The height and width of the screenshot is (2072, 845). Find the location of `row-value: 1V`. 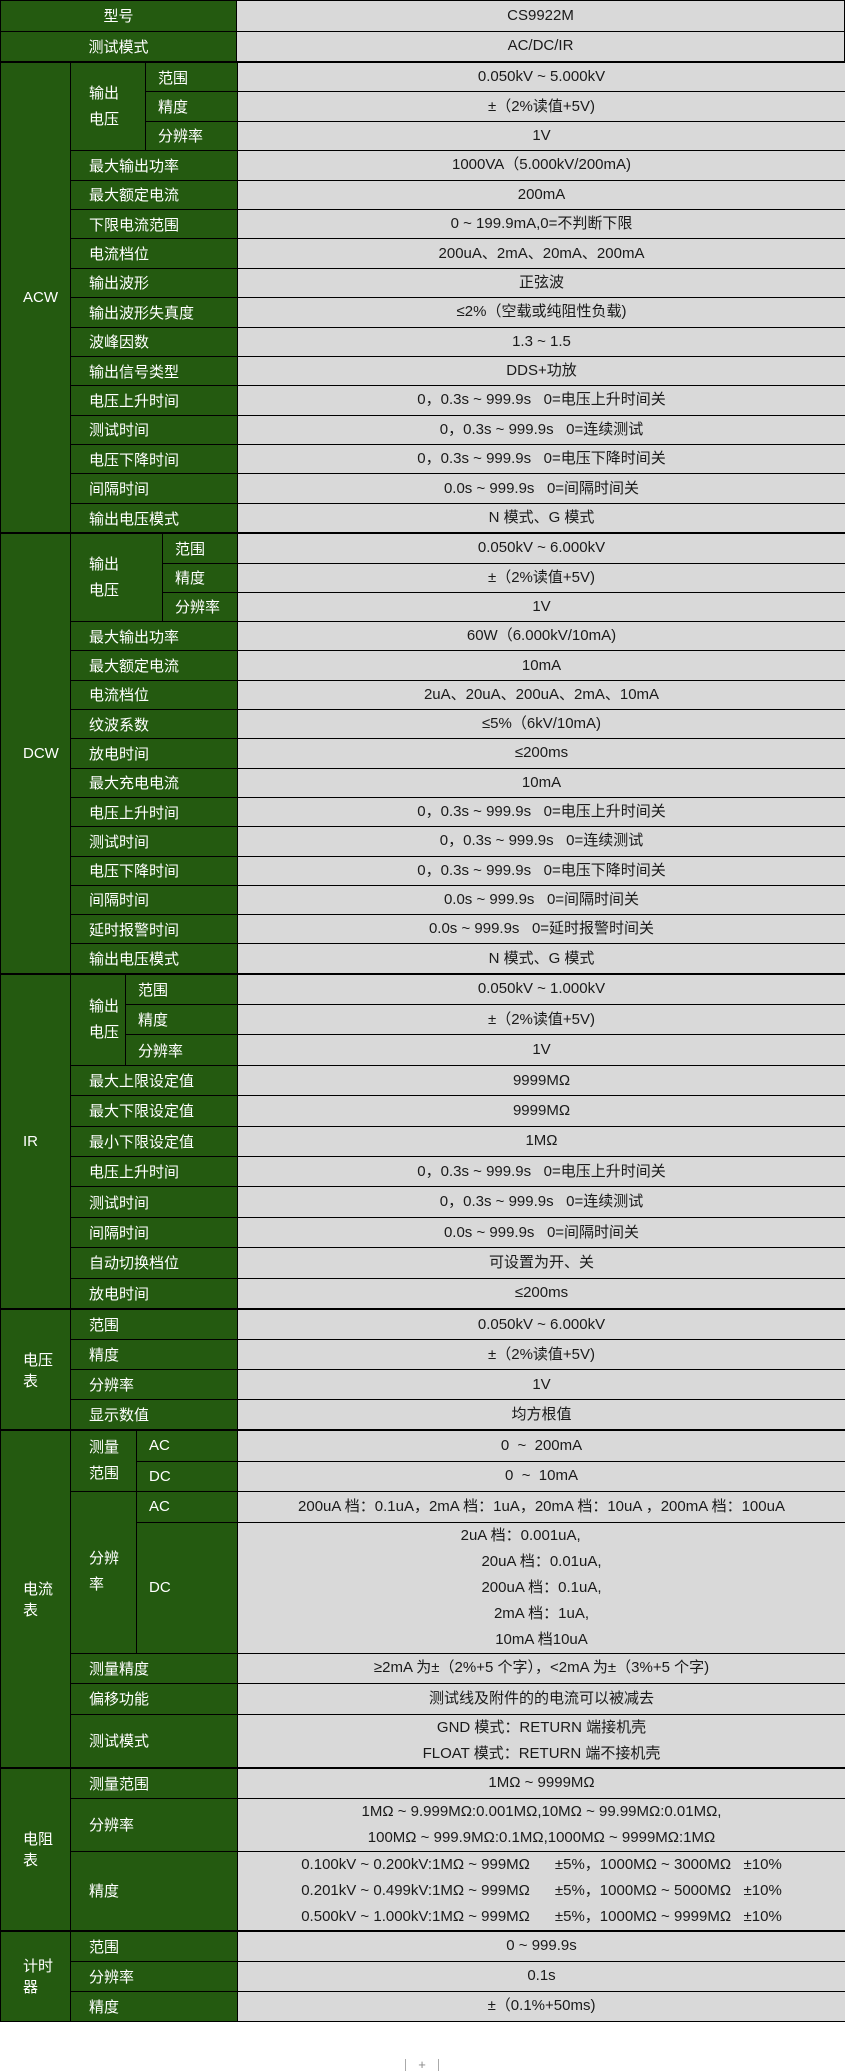

row-value: 1V is located at coordinates (541, 1385).